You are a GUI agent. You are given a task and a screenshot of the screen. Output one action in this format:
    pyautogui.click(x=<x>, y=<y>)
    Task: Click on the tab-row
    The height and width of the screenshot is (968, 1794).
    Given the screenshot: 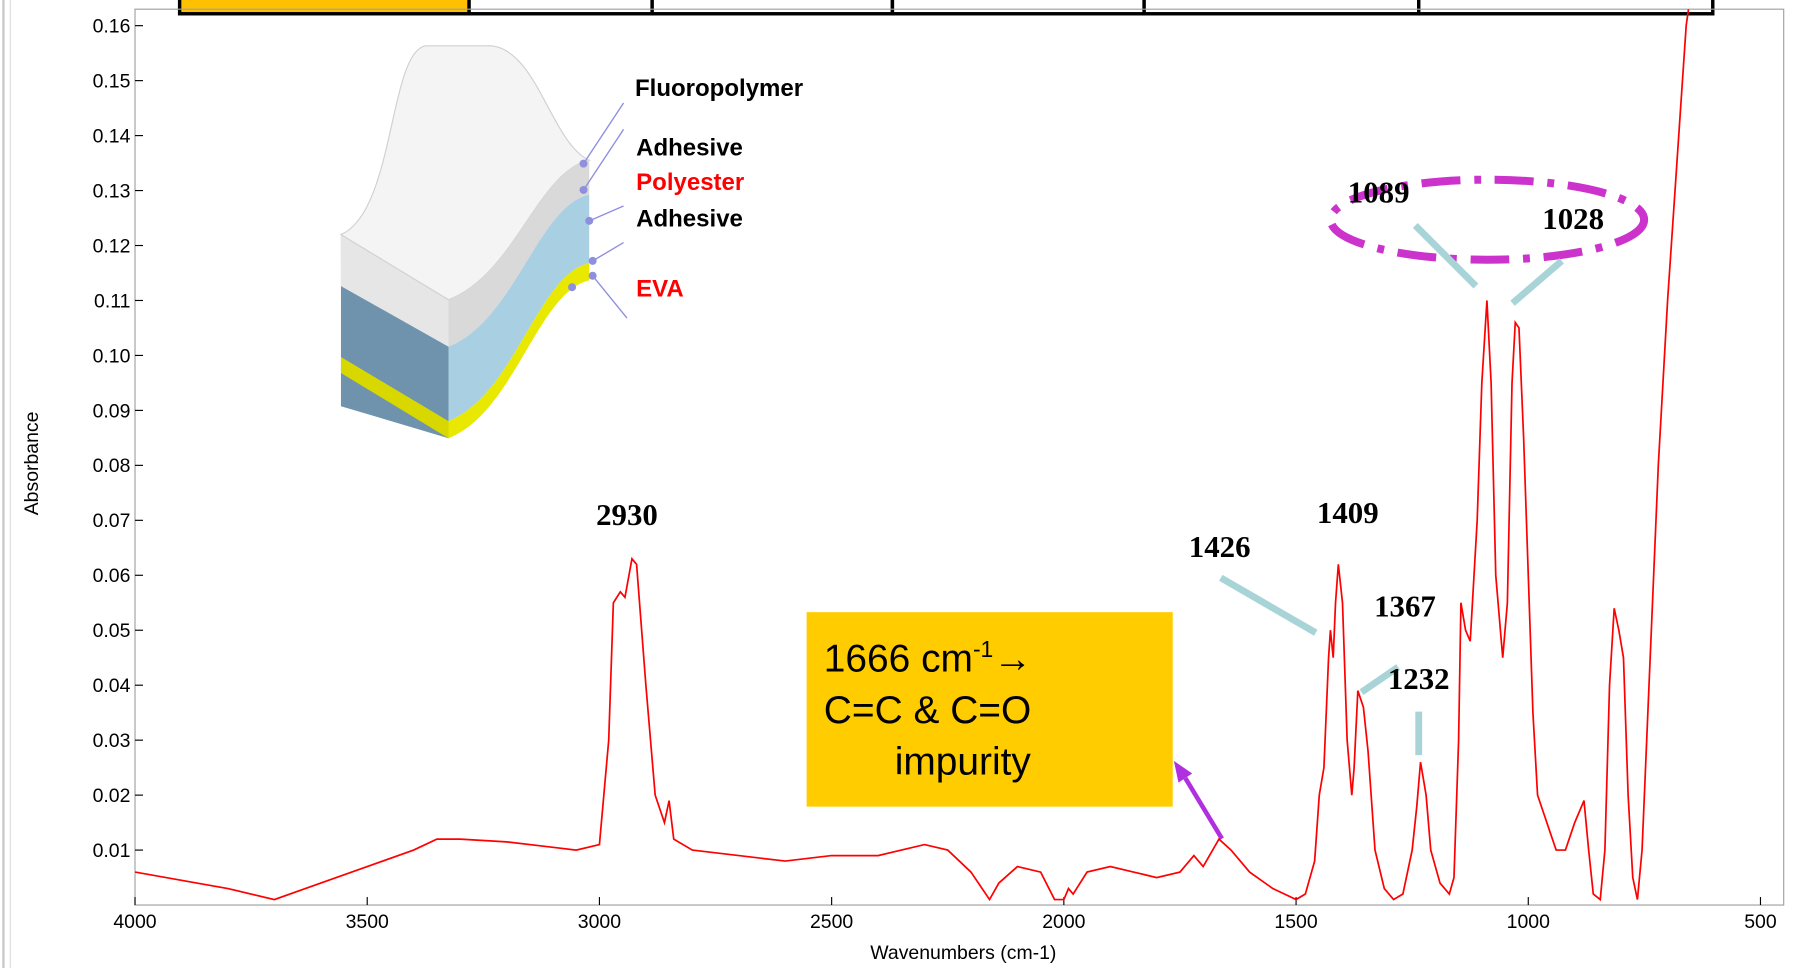 What is the action you would take?
    pyautogui.click(x=946, y=8)
    